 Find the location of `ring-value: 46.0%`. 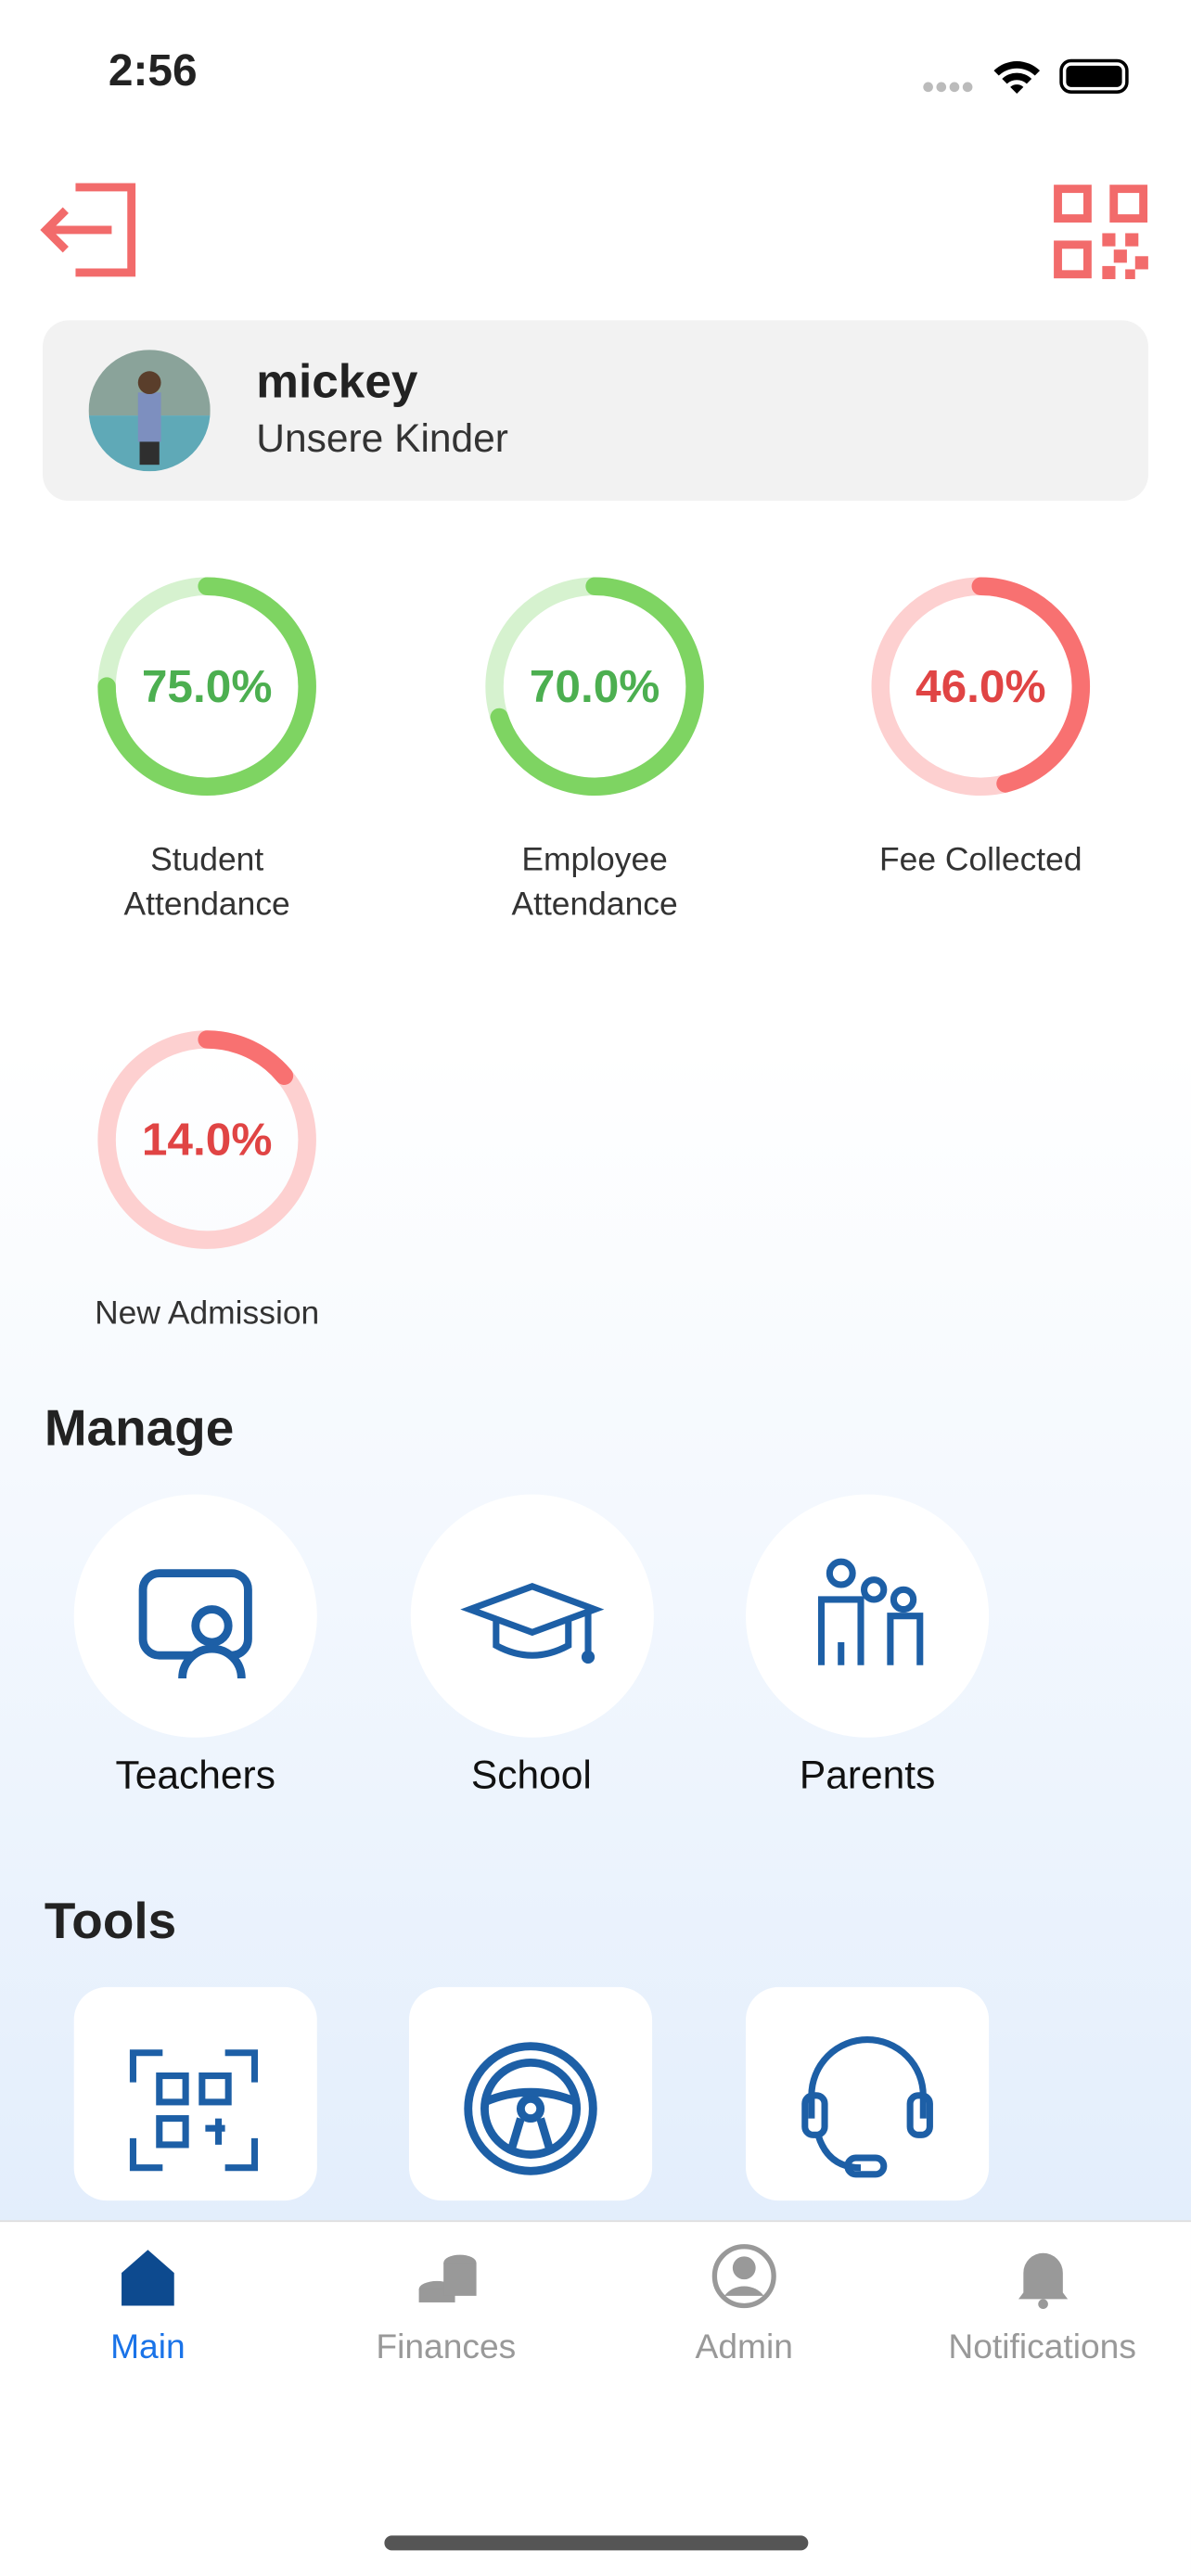

ring-value: 46.0% is located at coordinates (981, 686).